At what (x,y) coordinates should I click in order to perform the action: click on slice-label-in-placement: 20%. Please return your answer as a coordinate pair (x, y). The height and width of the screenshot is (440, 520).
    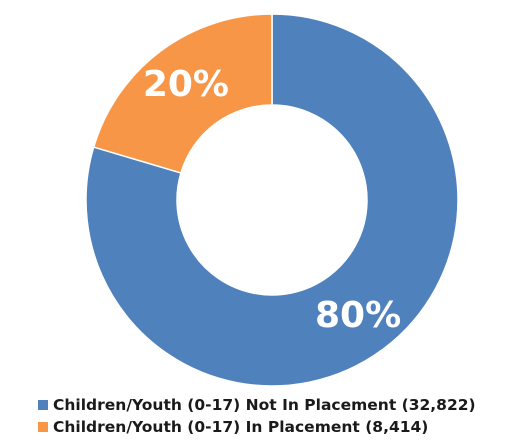
    Looking at the image, I should click on (186, 84).